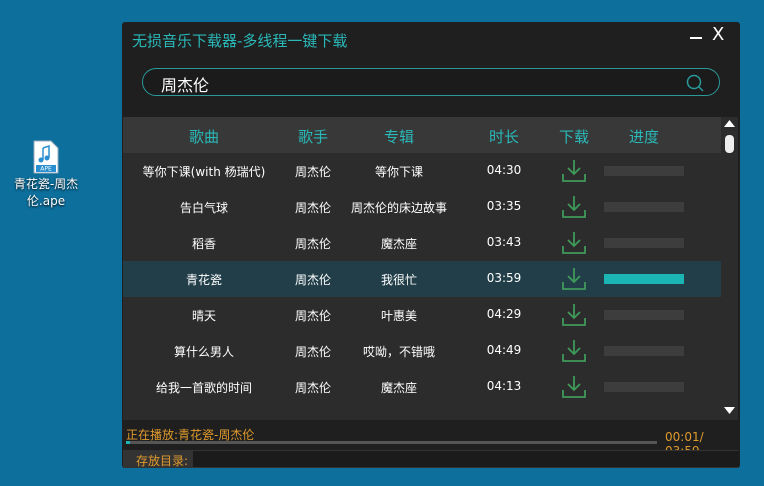 Image resolution: width=764 pixels, height=486 pixels. Describe the element at coordinates (644, 137) in the screenshot. I see `column-header: 进度` at that location.